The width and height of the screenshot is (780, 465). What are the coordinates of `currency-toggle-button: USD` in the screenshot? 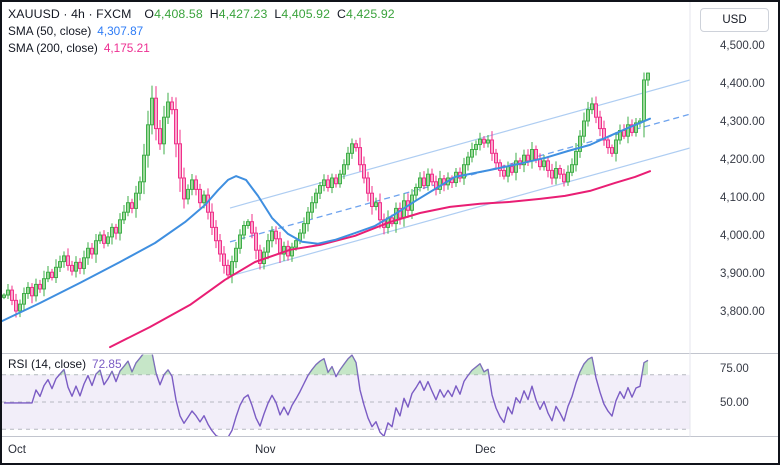 It's located at (734, 20).